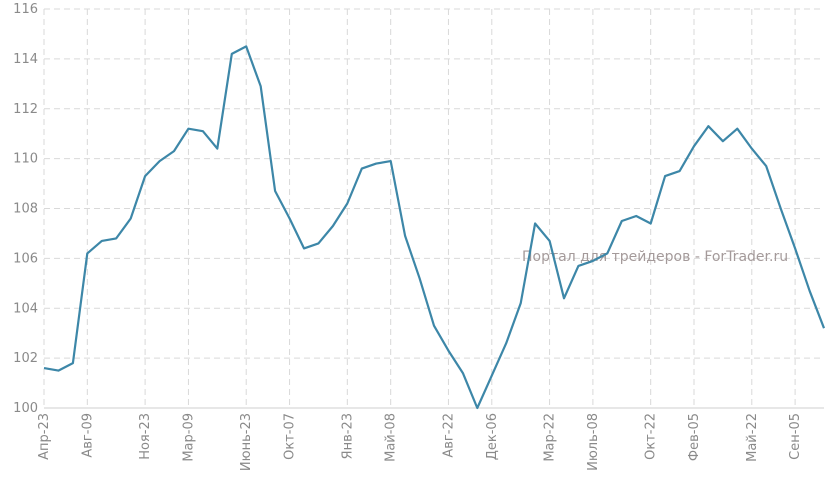 Image resolution: width=838 pixels, height=490 pixels. I want to click on y-tick-label: 108, so click(25, 209).